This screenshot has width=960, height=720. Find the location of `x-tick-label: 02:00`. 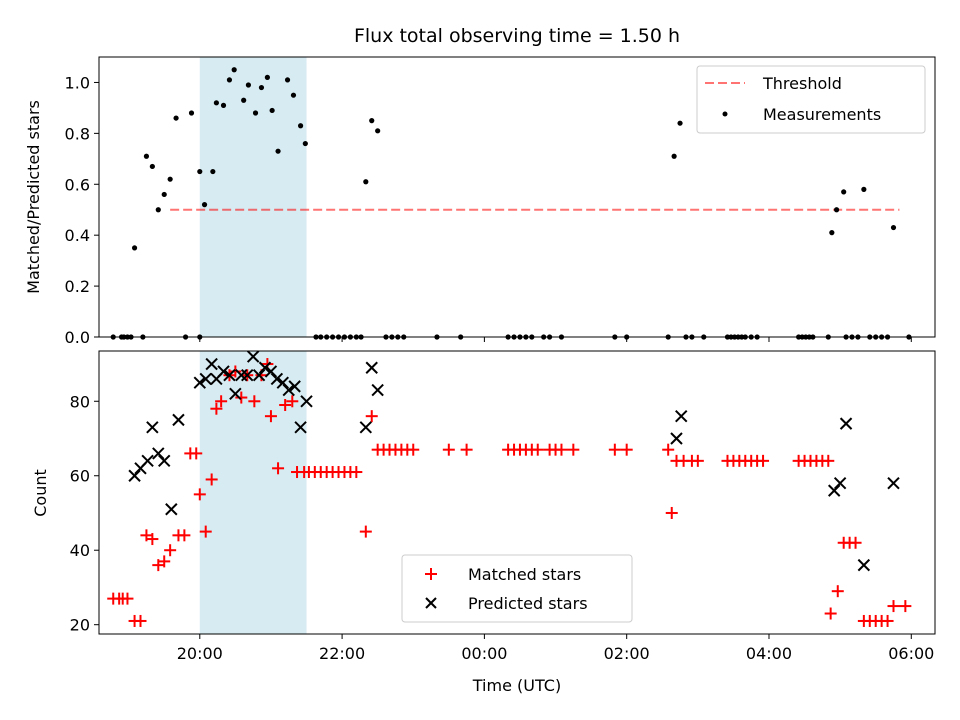

x-tick-label: 02:00 is located at coordinates (627, 653).